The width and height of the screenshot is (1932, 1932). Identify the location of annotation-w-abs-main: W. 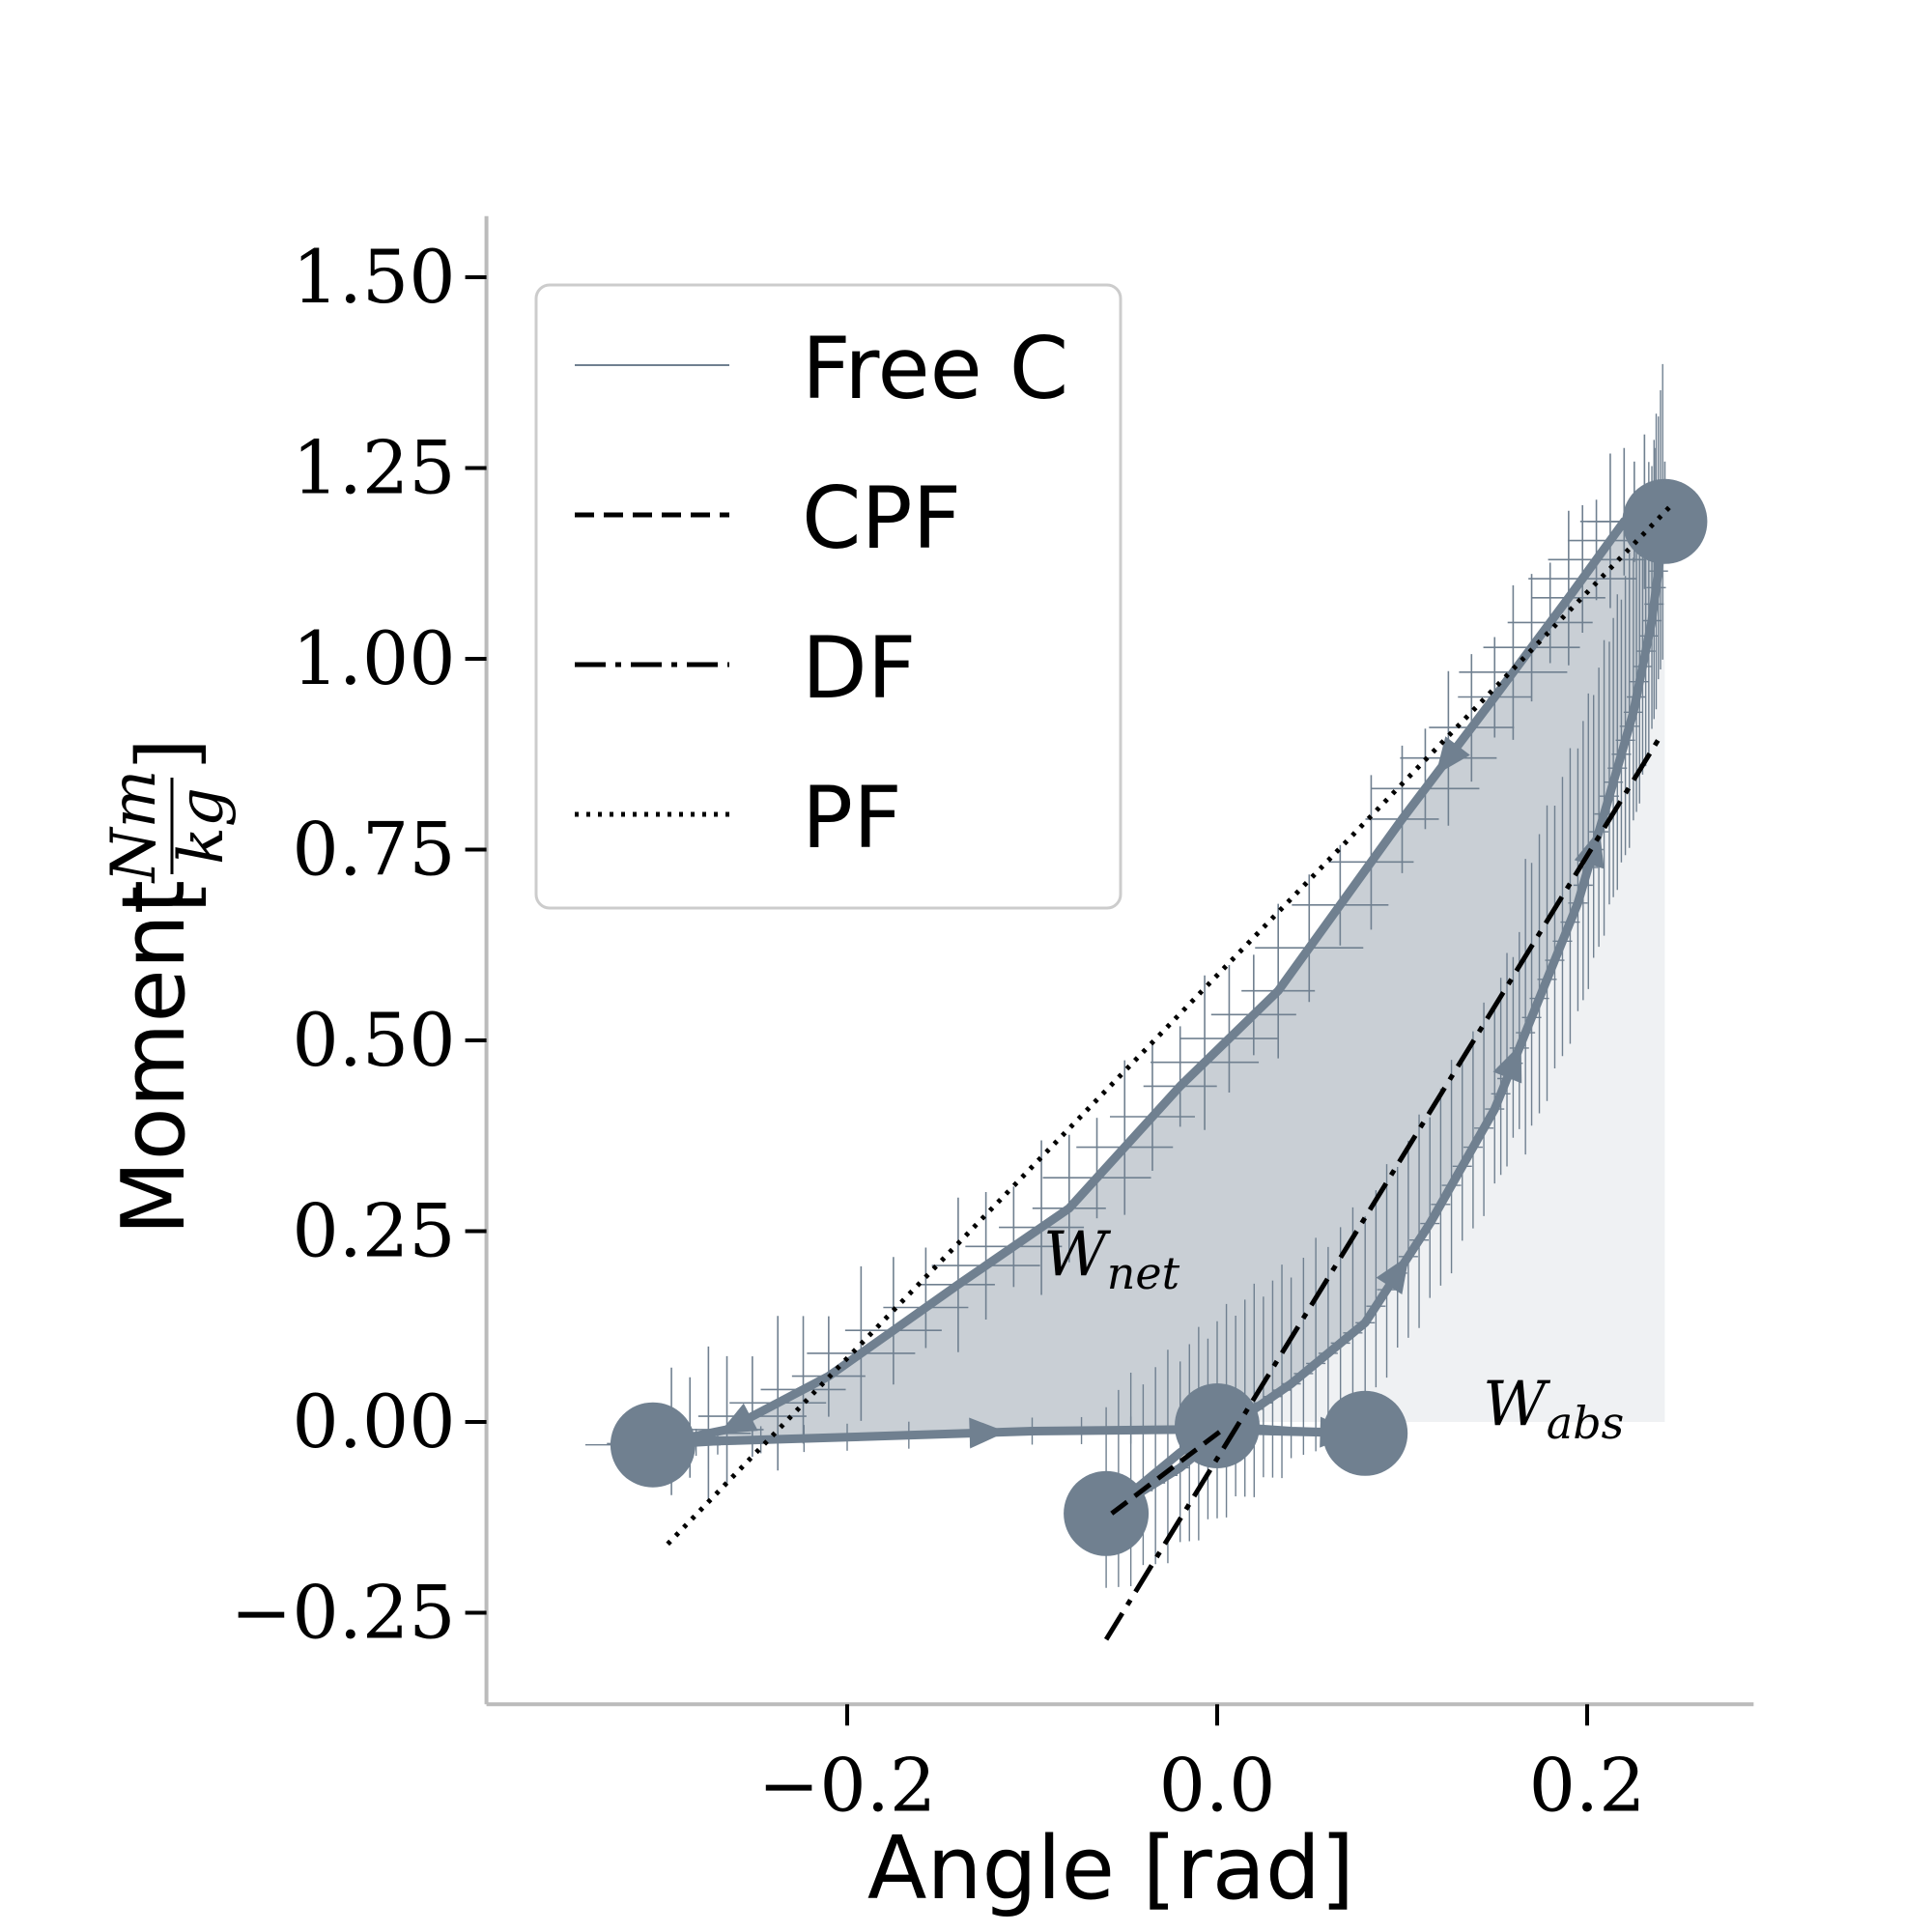
(1517, 1404).